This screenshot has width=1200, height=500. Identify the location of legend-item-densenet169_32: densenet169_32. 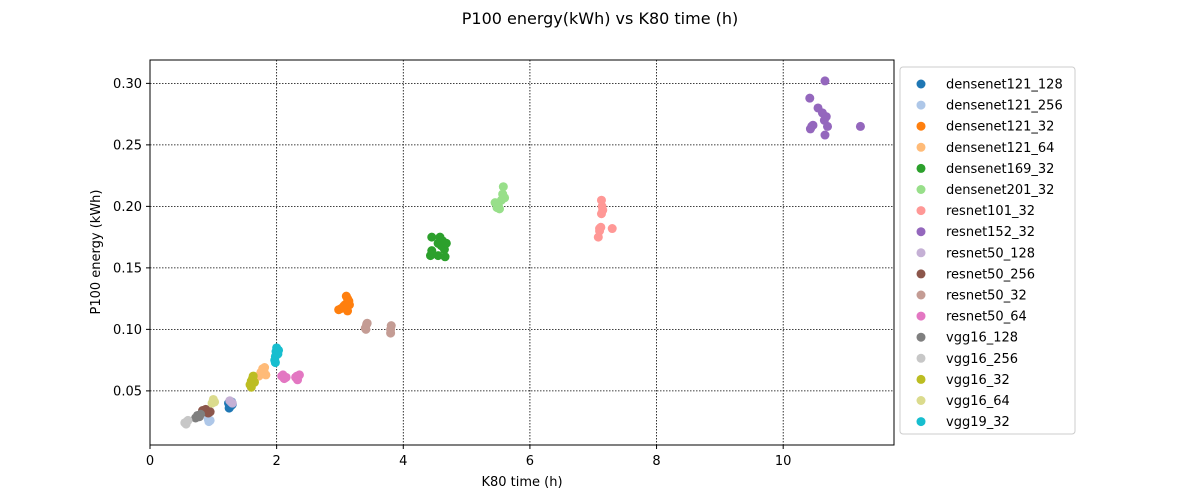
(985, 169).